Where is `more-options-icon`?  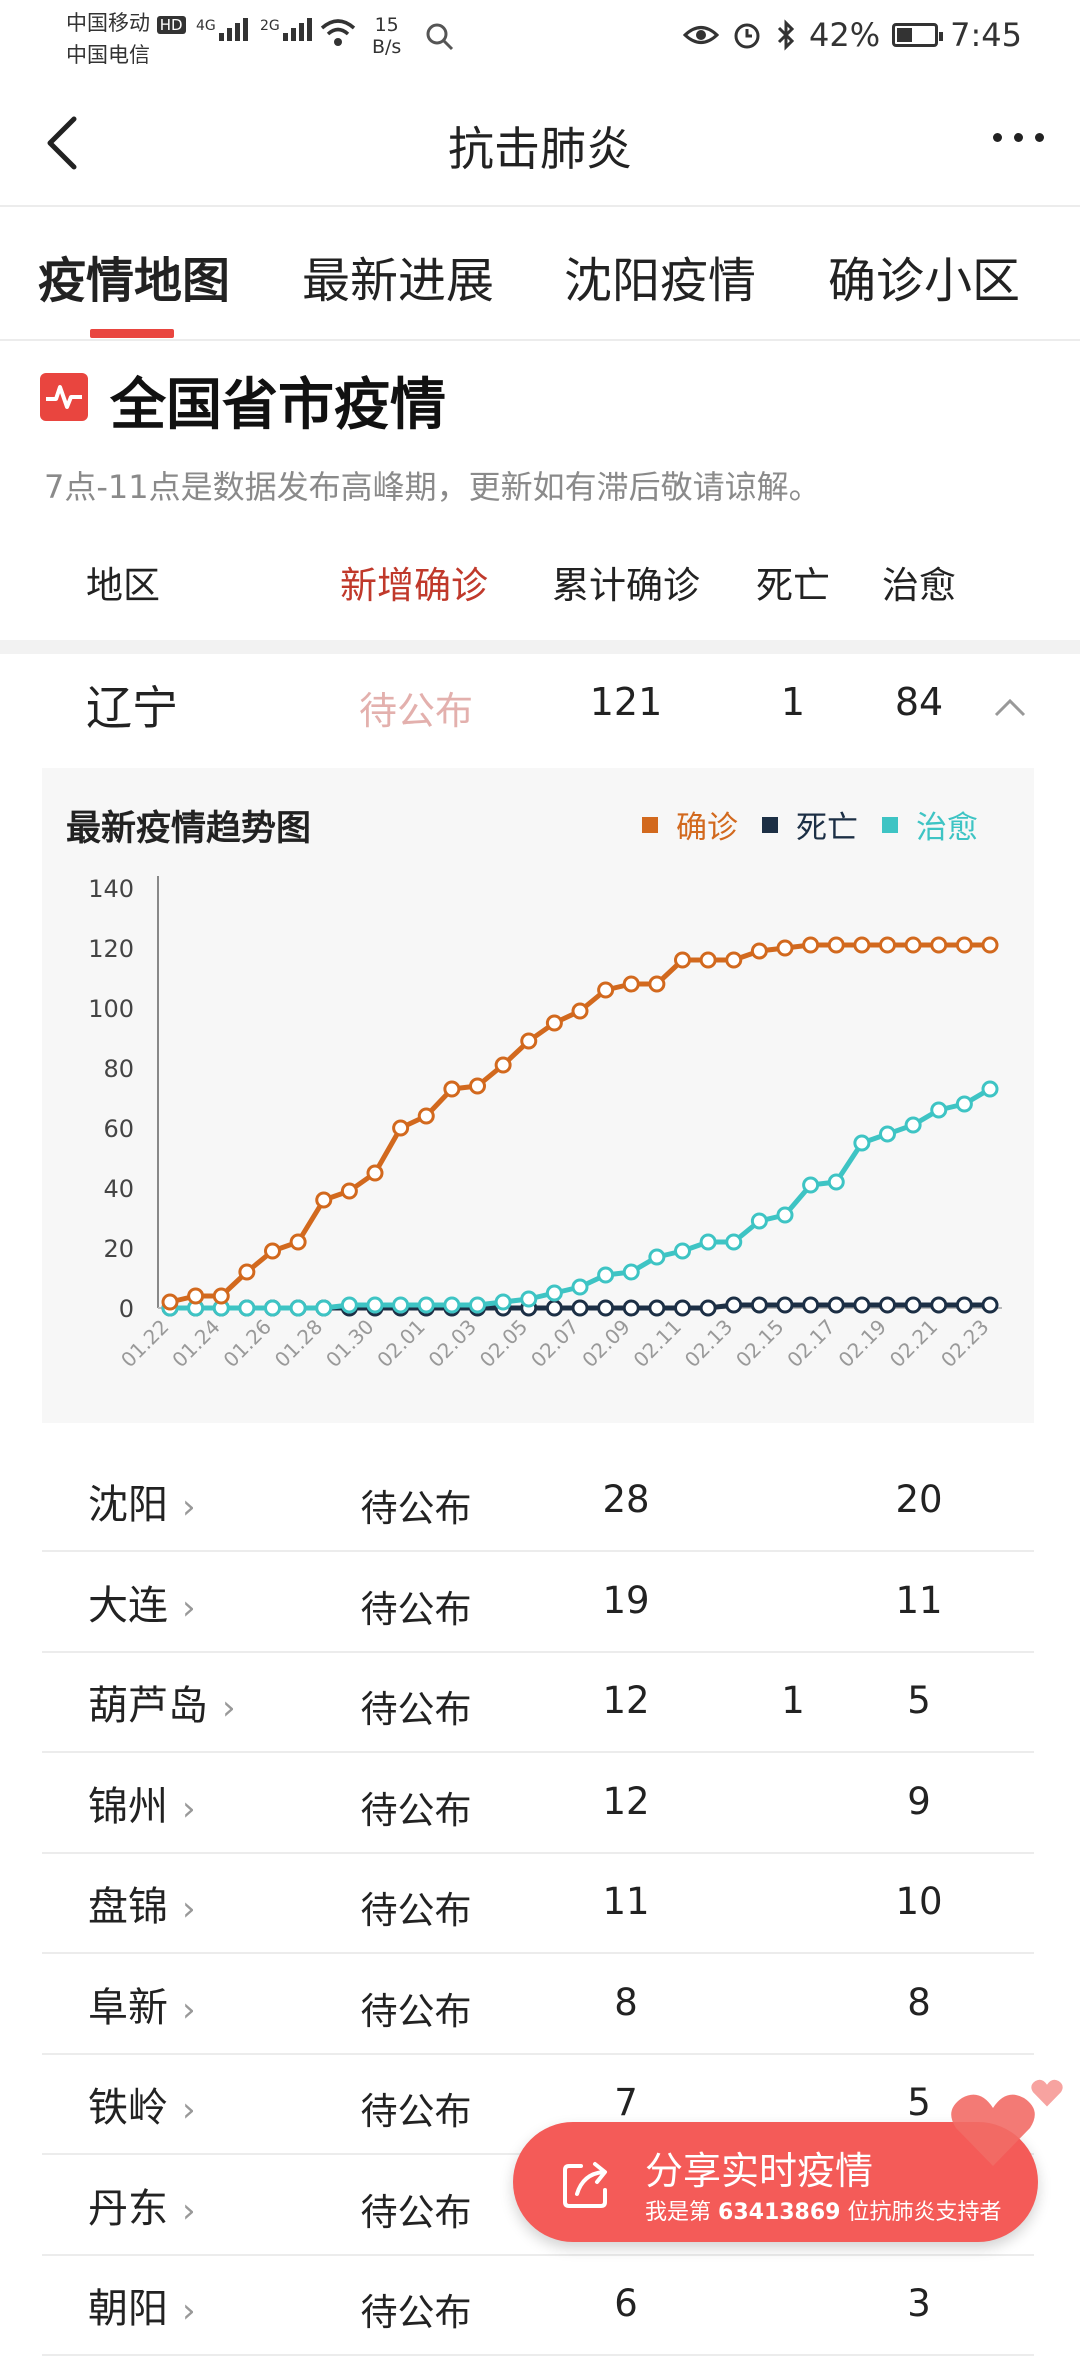 more-options-icon is located at coordinates (1018, 137).